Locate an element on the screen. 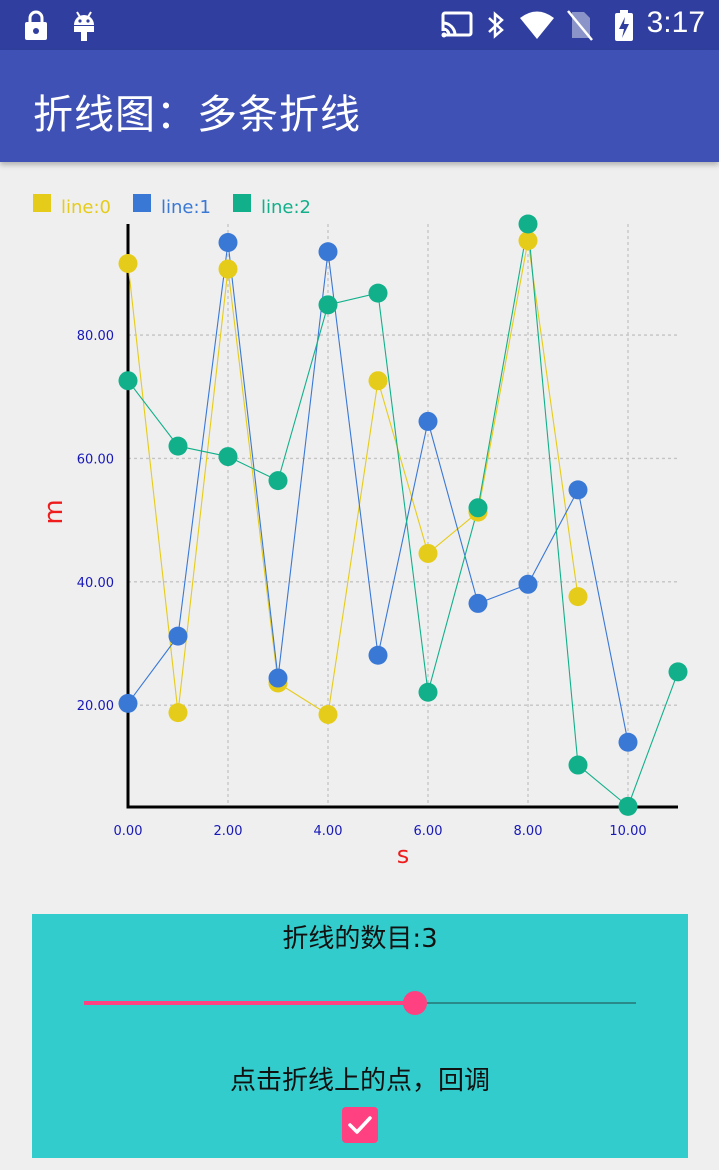  page-title: 折线图：多条折线 is located at coordinates (197, 115).